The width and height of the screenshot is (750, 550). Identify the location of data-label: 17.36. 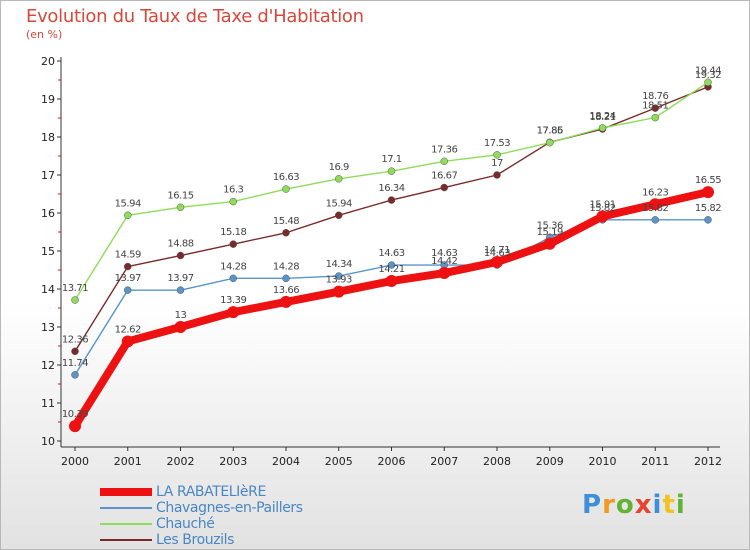
(444, 149).